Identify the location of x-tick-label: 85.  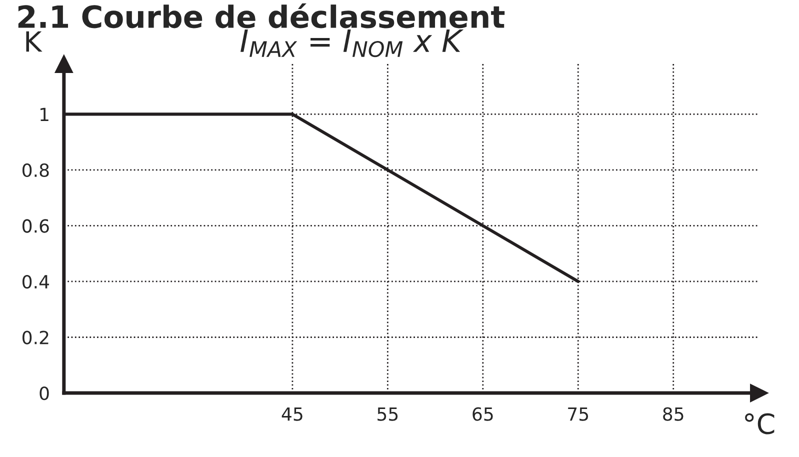
(673, 414).